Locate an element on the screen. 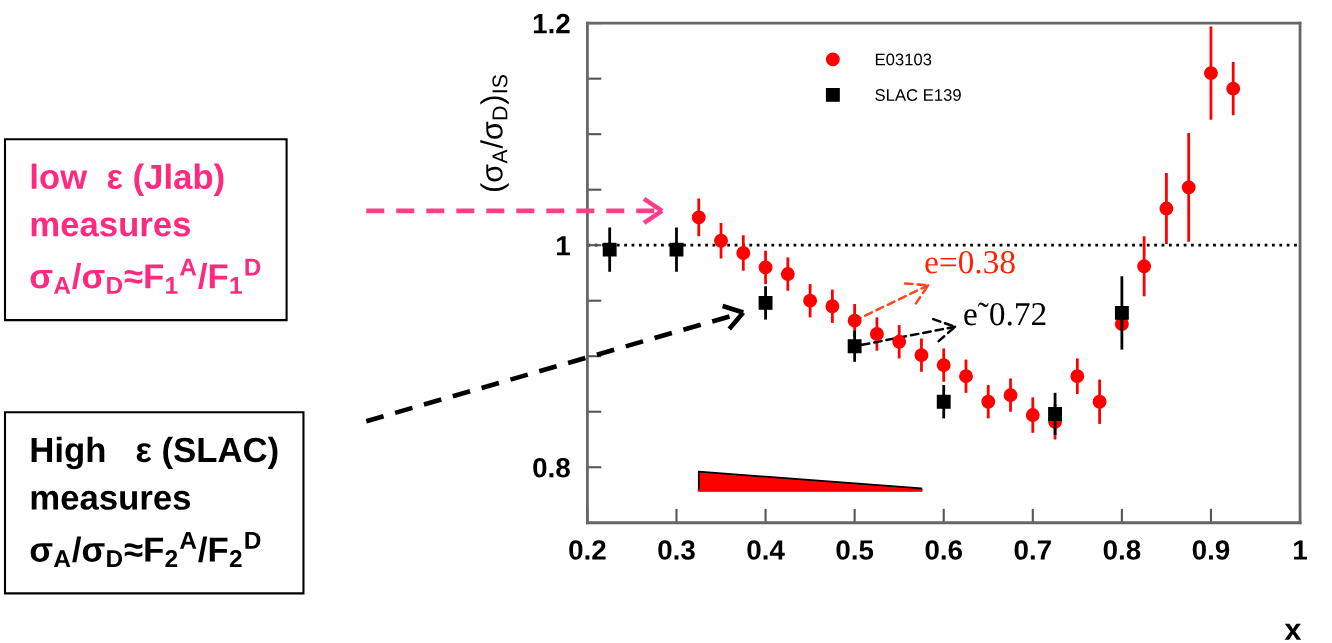 The height and width of the screenshot is (643, 1332). legend-label: SLAC E139 is located at coordinates (918, 95).